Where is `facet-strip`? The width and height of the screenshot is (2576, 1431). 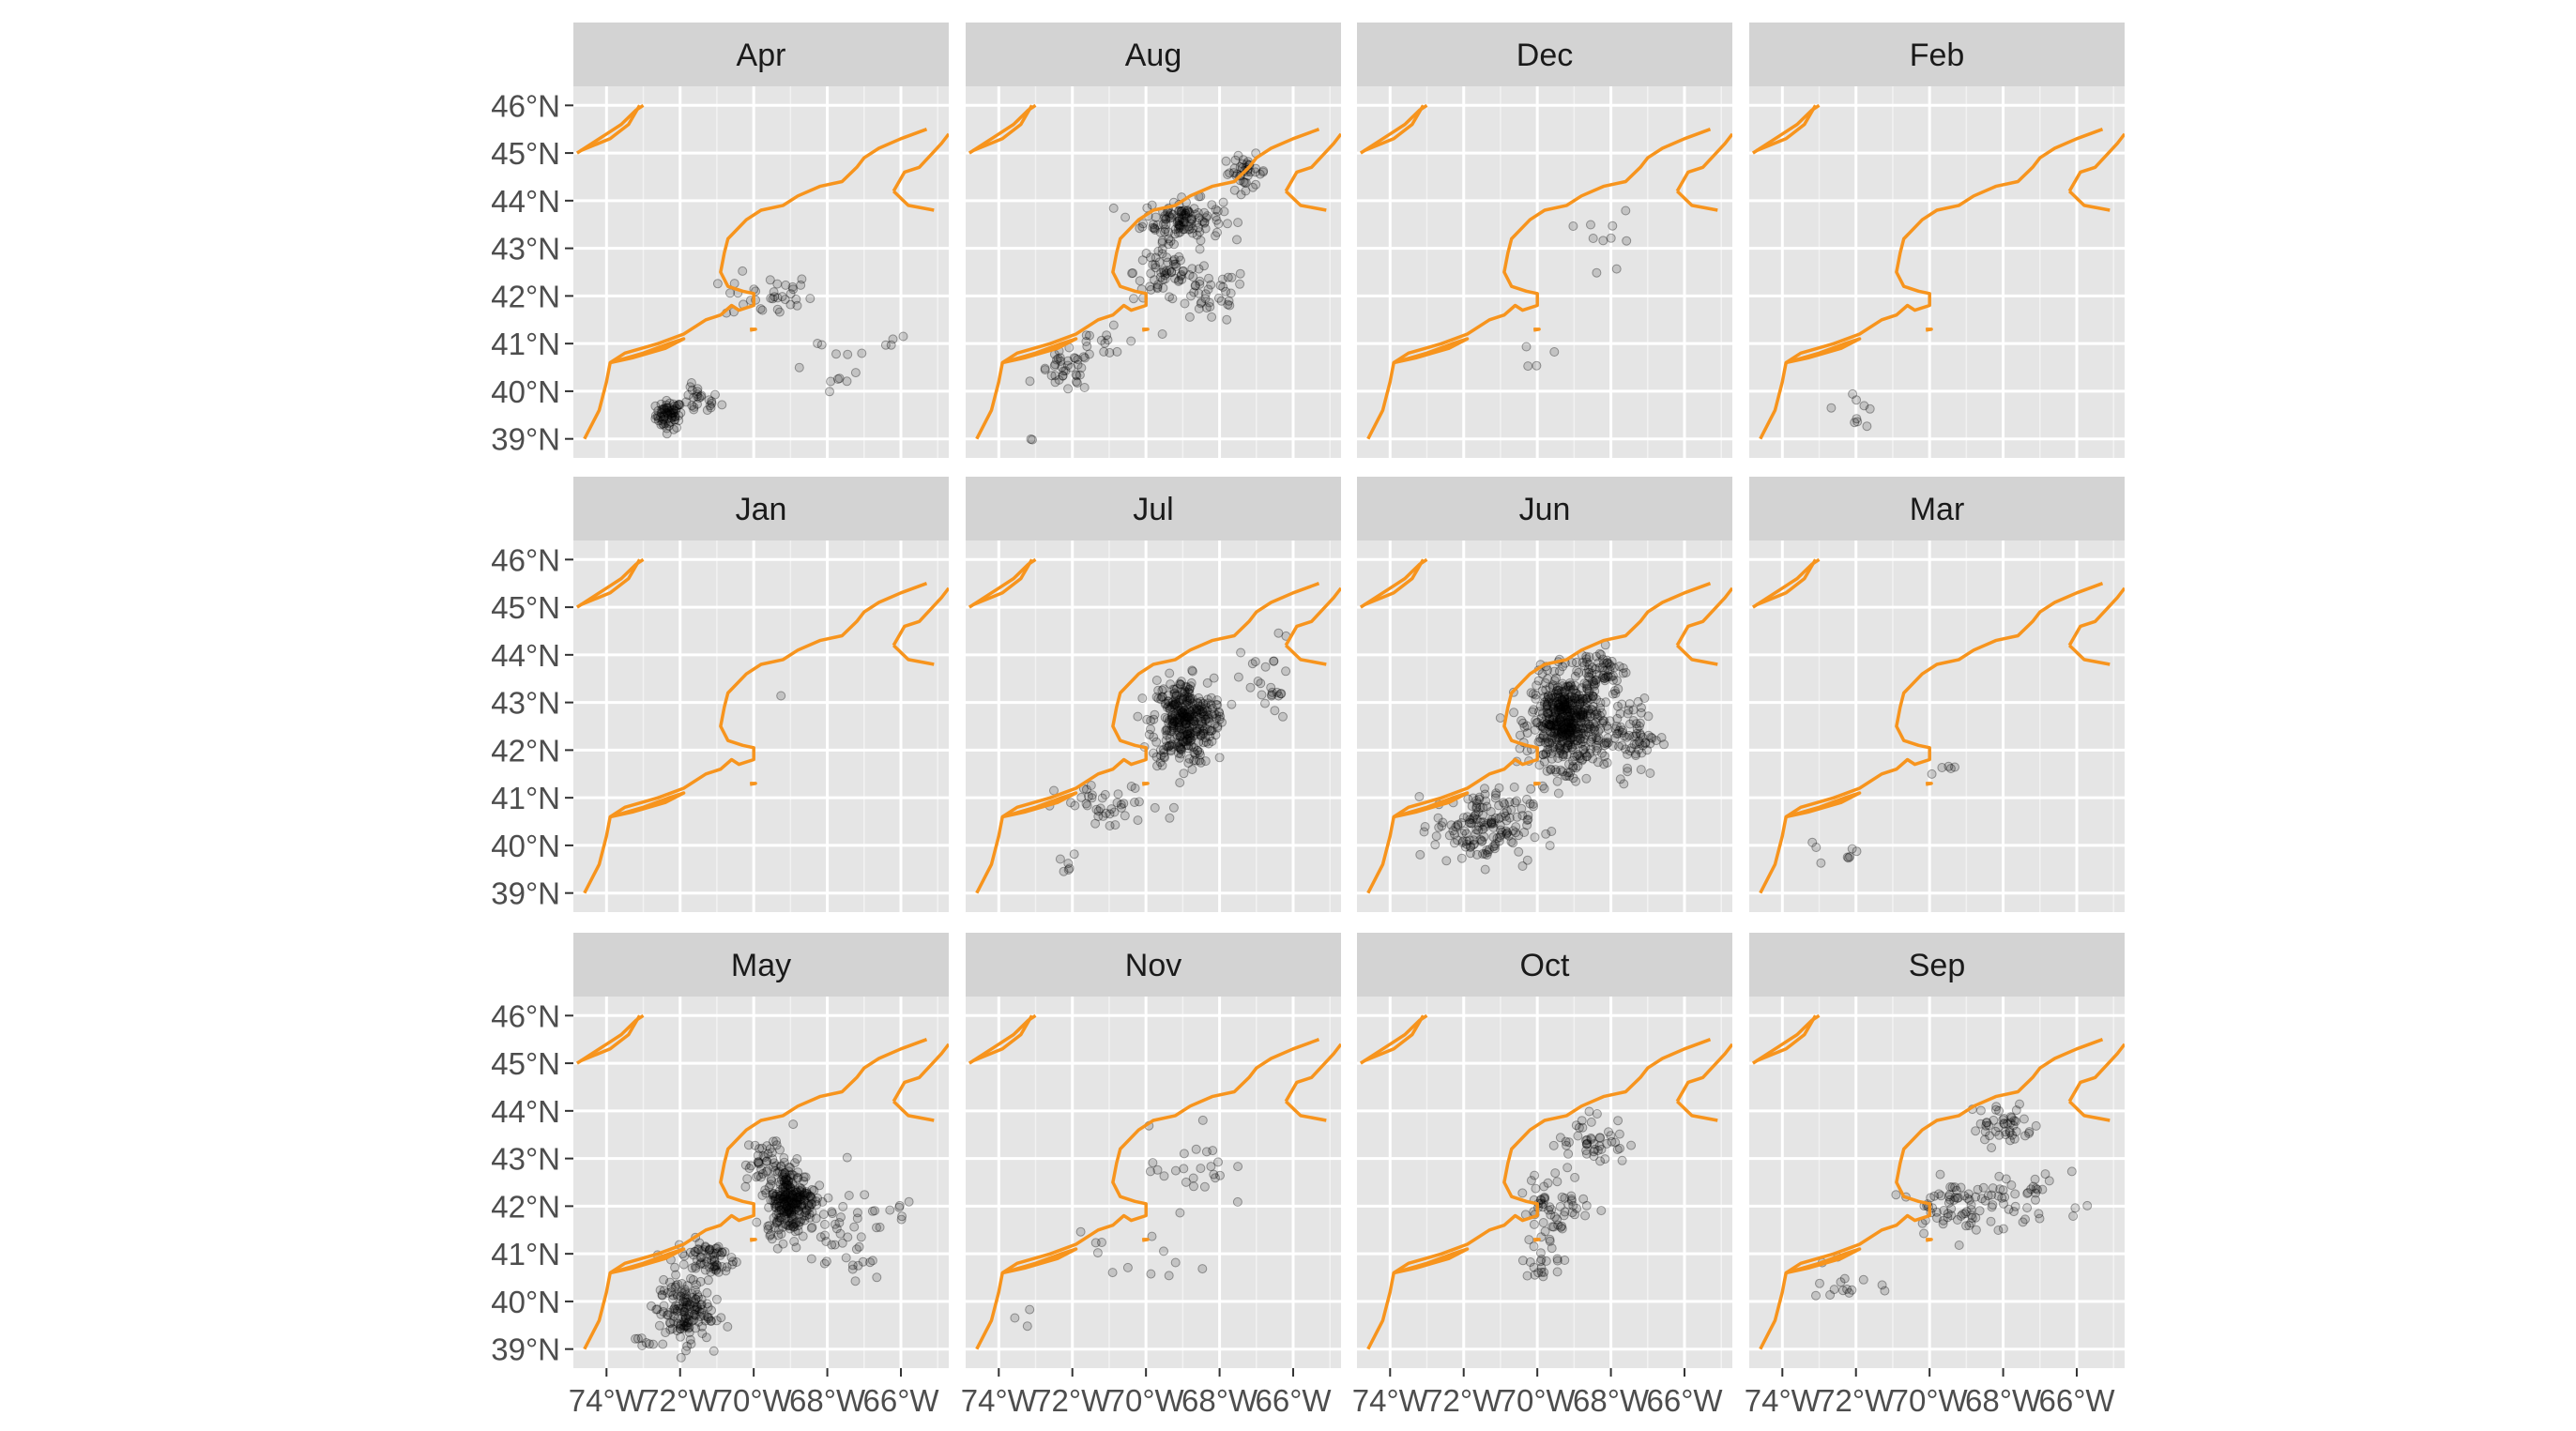
facet-strip is located at coordinates (1153, 965).